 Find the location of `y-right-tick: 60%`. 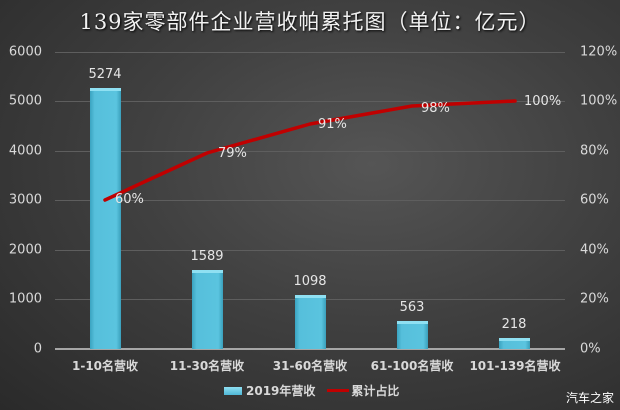

y-right-tick: 60% is located at coordinates (594, 200).